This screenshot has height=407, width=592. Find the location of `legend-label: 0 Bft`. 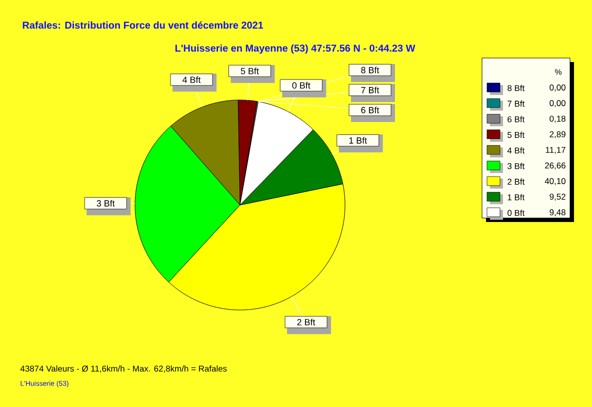

legend-label: 0 Bft is located at coordinates (516, 213).